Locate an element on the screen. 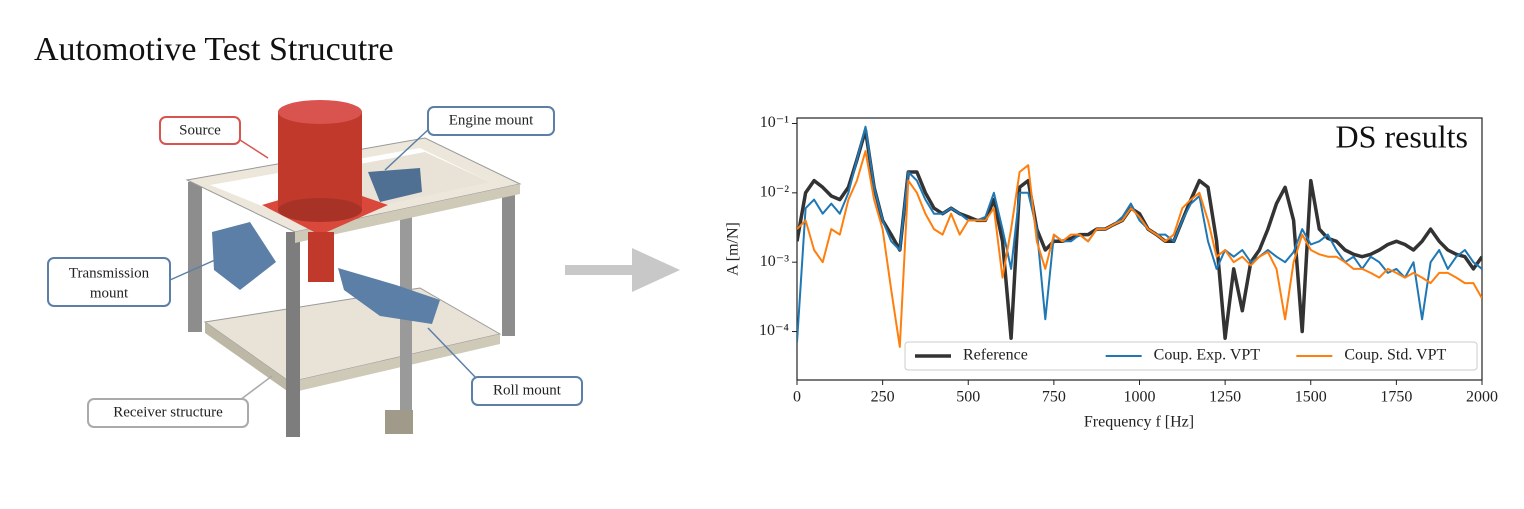  x-tick-label: 0 is located at coordinates (797, 397).